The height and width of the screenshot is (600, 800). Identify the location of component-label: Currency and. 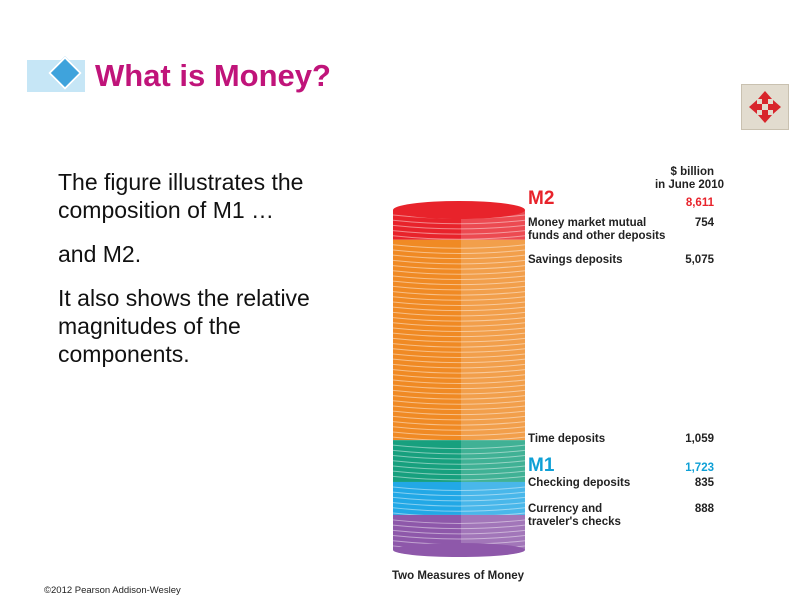
(565, 509).